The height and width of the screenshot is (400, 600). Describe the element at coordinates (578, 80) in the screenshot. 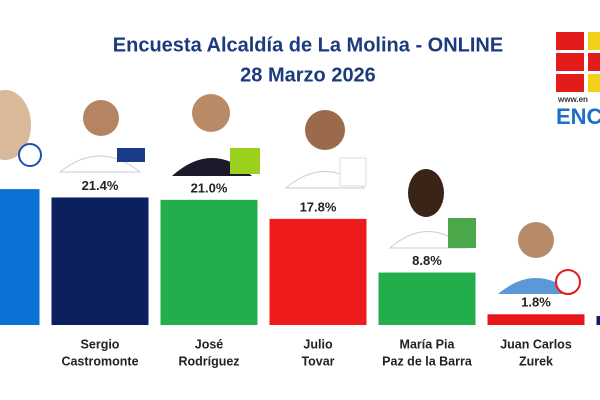

I see `logo: www.en ENC` at that location.